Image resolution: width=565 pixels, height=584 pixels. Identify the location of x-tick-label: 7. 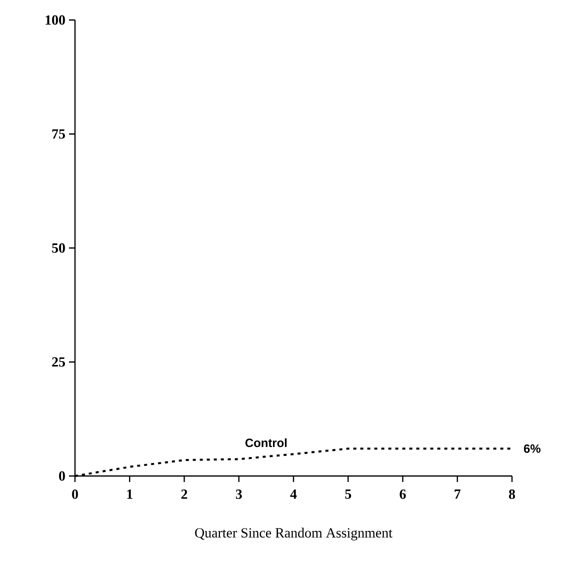
(457, 494).